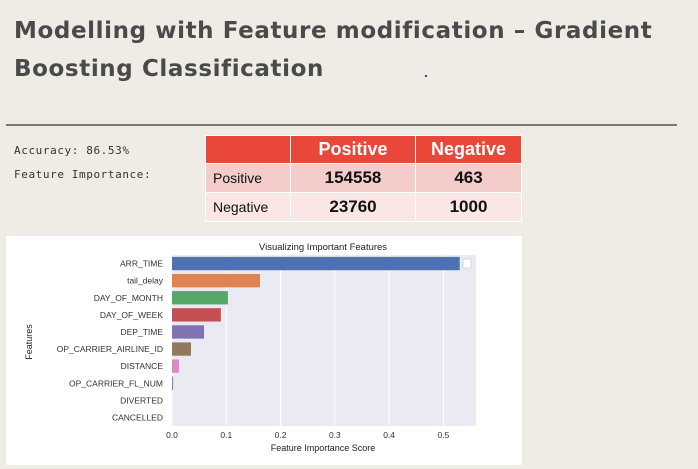 This screenshot has width=698, height=469. What do you see at coordinates (141, 332) in the screenshot?
I see `y-tick-label: DEP_TIME` at bounding box center [141, 332].